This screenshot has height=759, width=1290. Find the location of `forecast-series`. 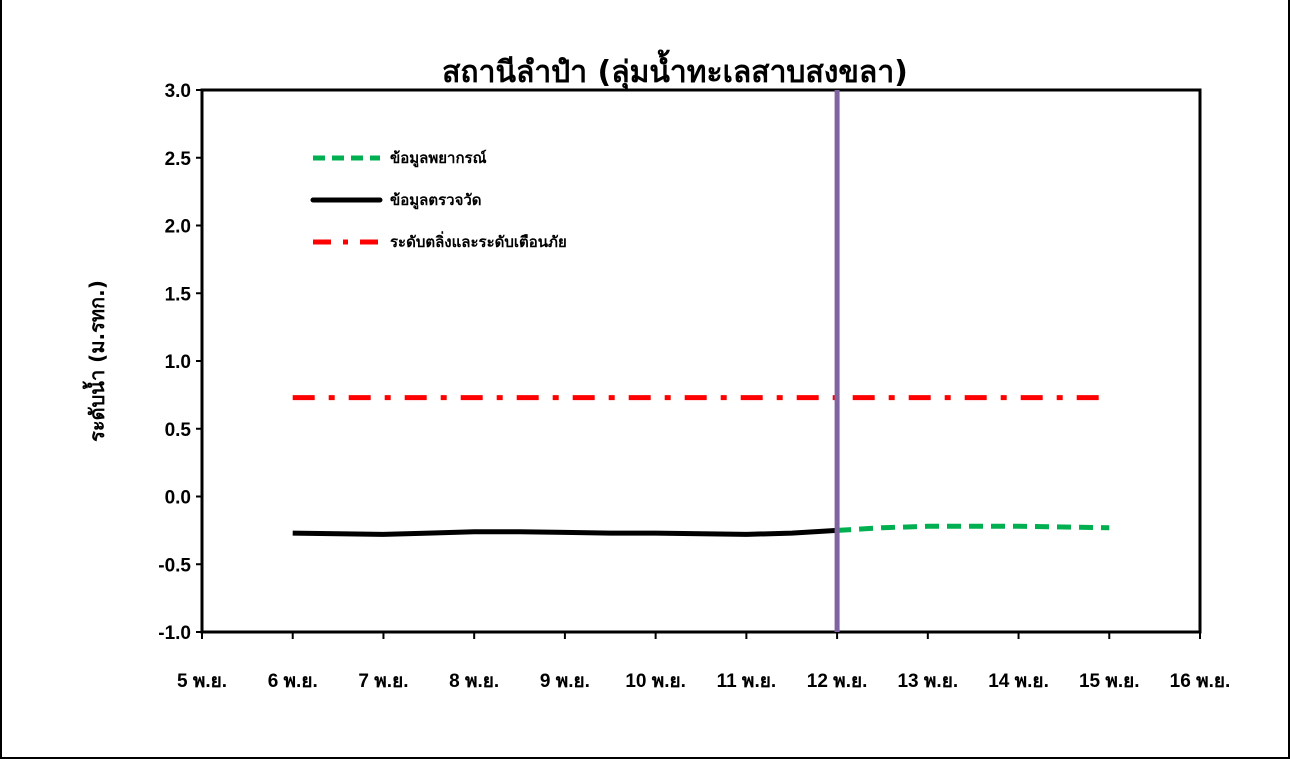

forecast-series is located at coordinates (973, 528).